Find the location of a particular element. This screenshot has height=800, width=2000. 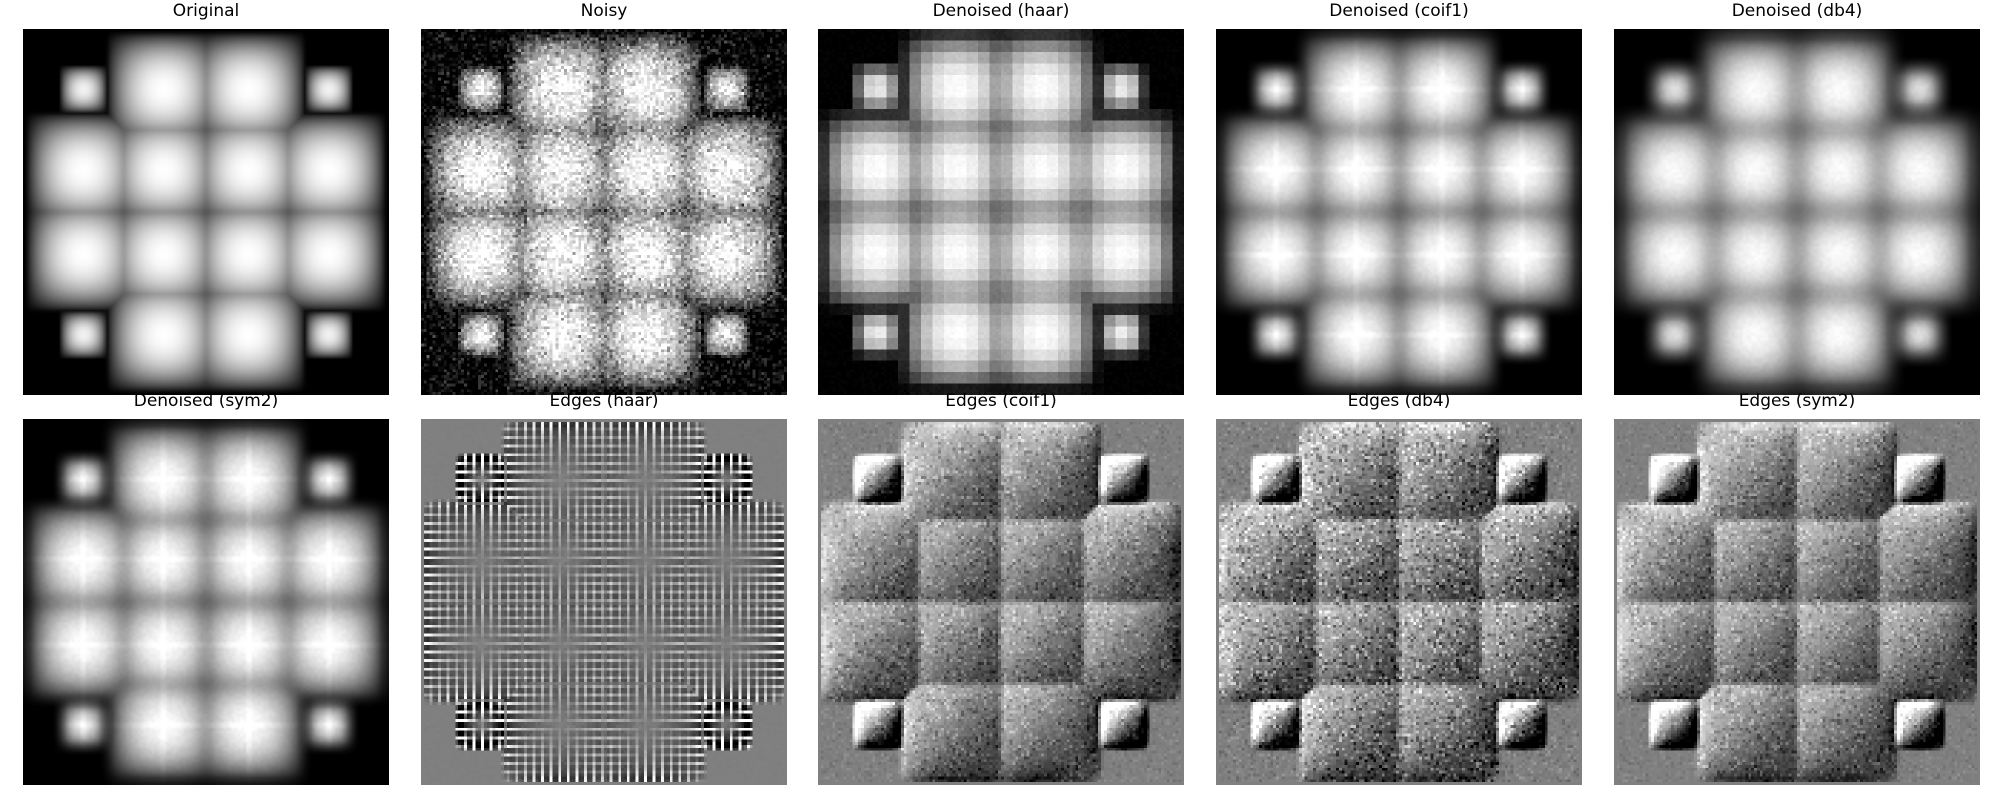

panel-edges-db4: Edges (db4) is located at coordinates (1399, 588).